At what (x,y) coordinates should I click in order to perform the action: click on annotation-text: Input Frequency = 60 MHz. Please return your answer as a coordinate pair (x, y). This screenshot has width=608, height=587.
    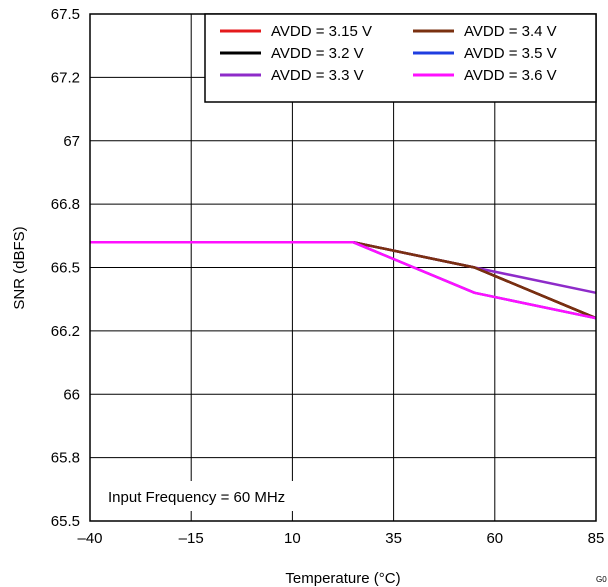
    Looking at the image, I should click on (196, 497).